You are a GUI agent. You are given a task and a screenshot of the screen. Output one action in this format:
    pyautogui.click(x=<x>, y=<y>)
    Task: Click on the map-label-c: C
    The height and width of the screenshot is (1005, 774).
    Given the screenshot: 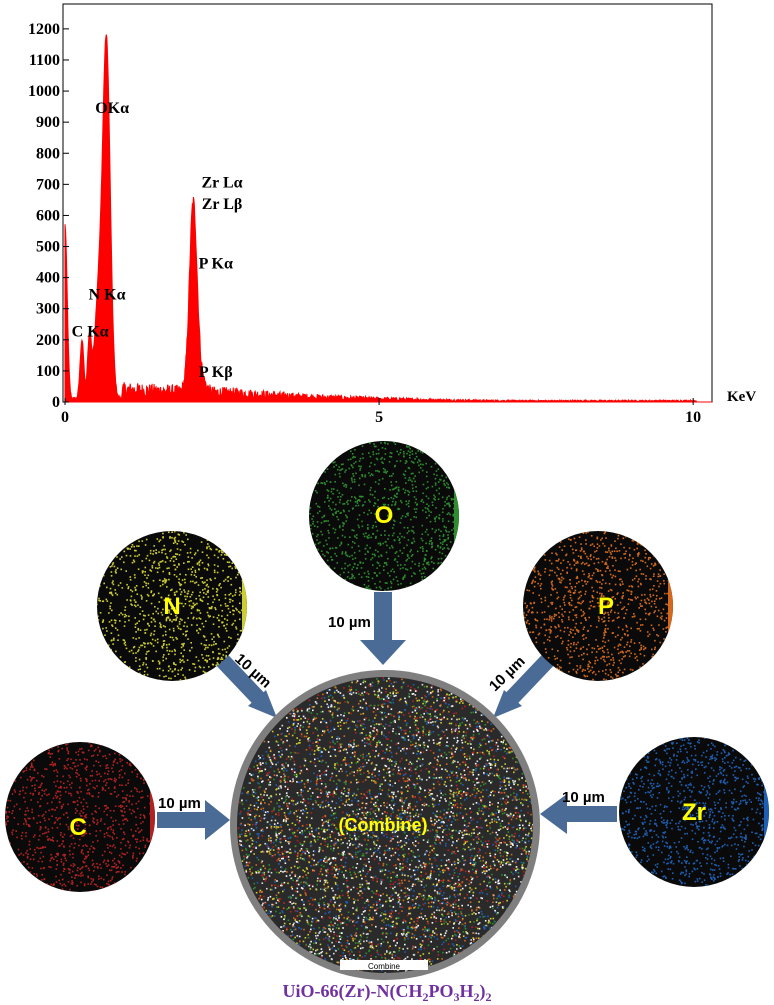 What is the action you would take?
    pyautogui.click(x=77, y=827)
    